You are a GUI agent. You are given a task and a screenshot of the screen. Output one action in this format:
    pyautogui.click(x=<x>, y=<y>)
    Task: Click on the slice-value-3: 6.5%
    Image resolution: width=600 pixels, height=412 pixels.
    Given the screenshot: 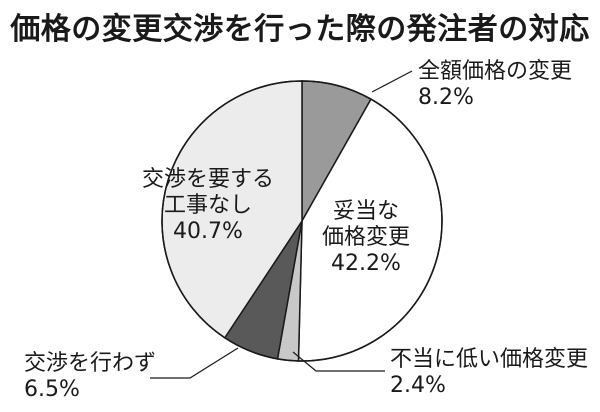 What is the action you would take?
    pyautogui.click(x=52, y=389)
    